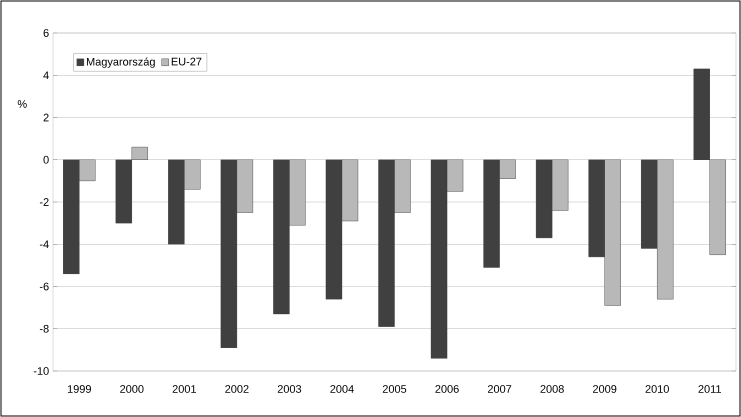 The image size is (741, 417). Describe the element at coordinates (46, 160) in the screenshot. I see `y-tick-label: 0` at that location.